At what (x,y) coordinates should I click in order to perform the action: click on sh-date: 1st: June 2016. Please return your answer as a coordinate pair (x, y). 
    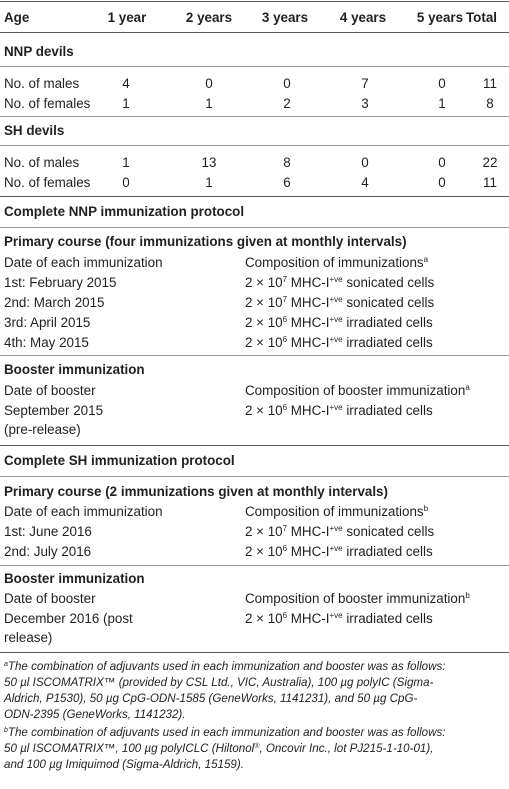
    Looking at the image, I should click on (48, 531).